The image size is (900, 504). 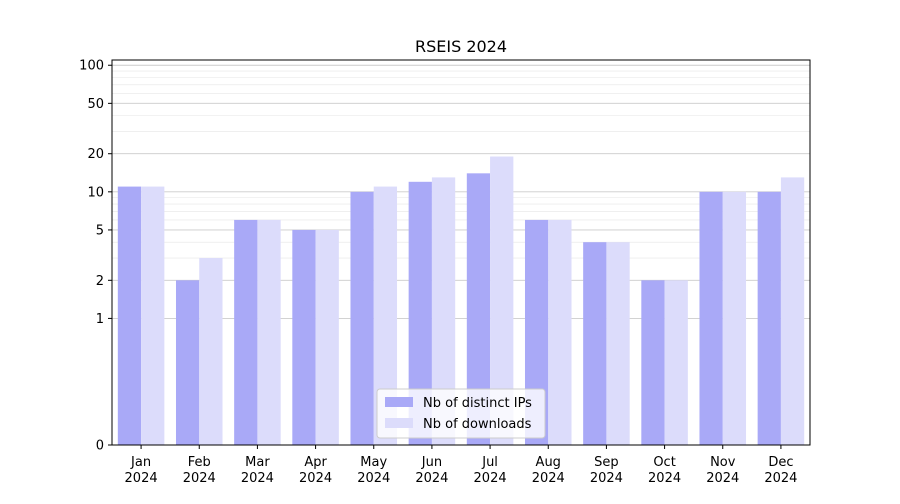 I want to click on x-tick-label-month: Sep, so click(x=606, y=462).